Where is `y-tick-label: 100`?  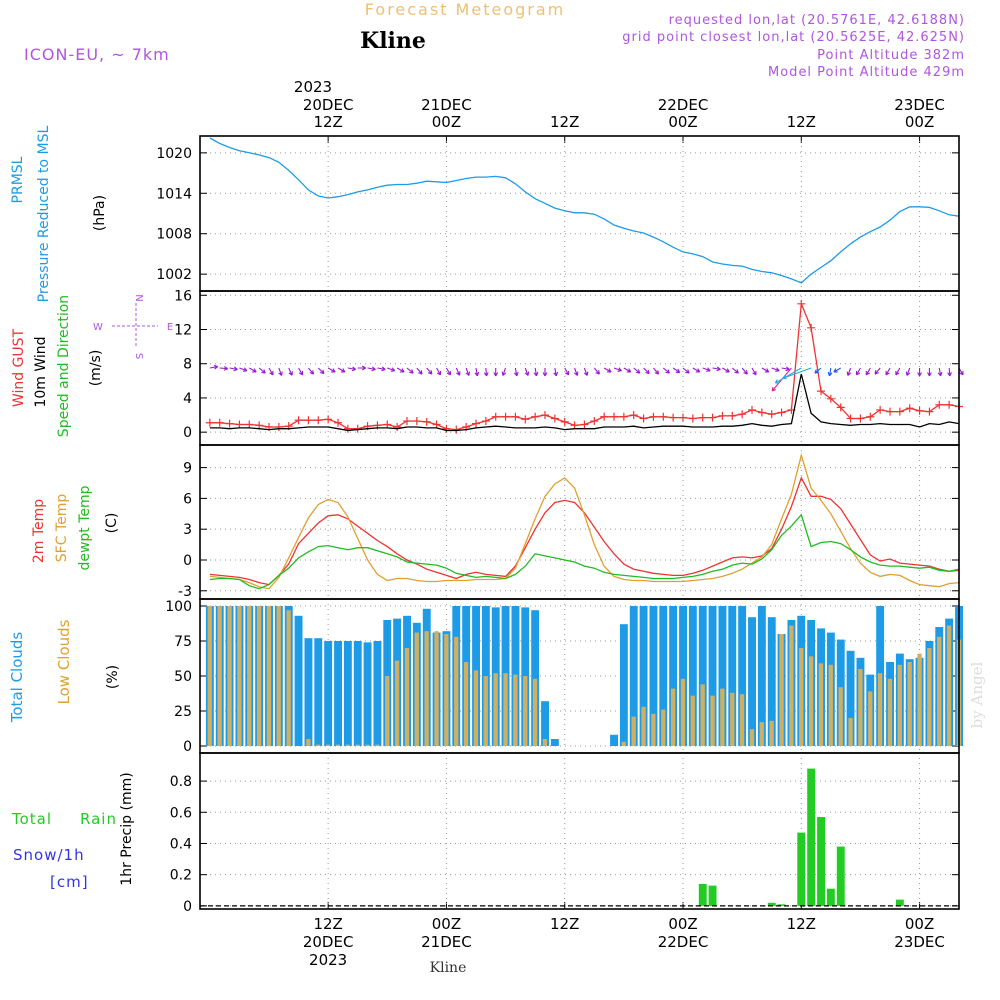
y-tick-label: 100 is located at coordinates (178, 607).